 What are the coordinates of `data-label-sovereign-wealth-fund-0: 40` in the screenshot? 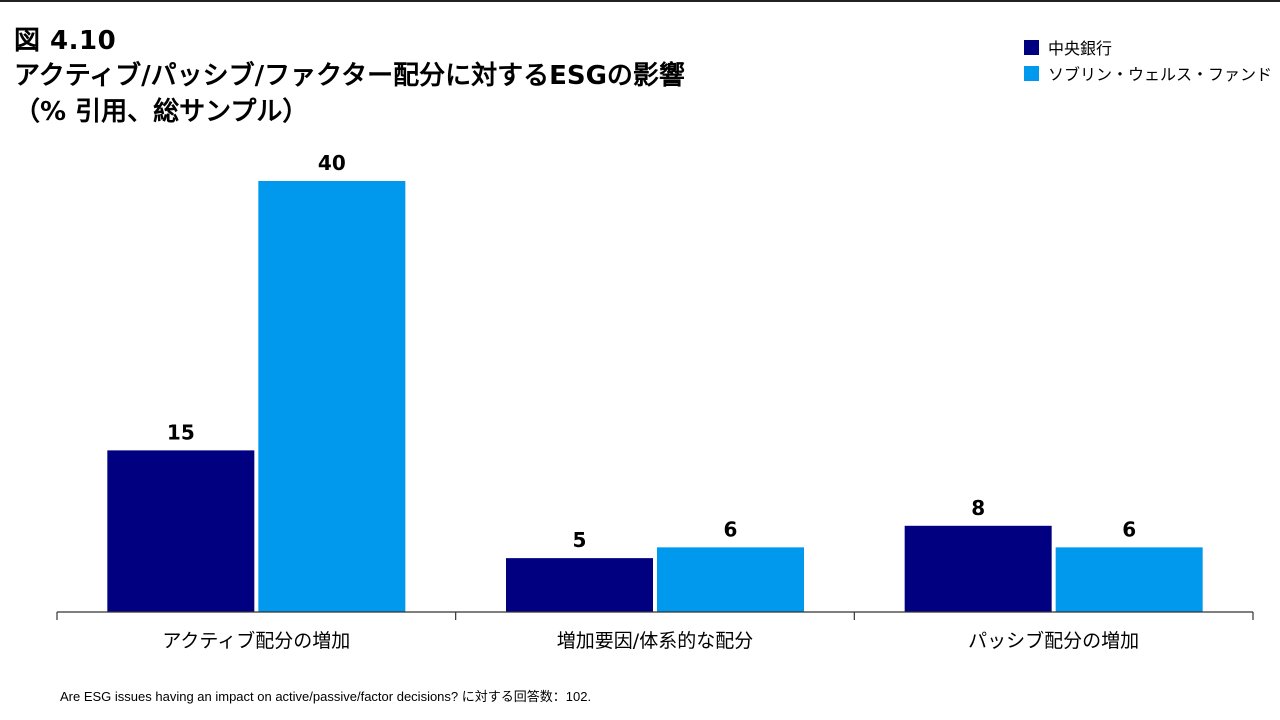 It's located at (332, 163).